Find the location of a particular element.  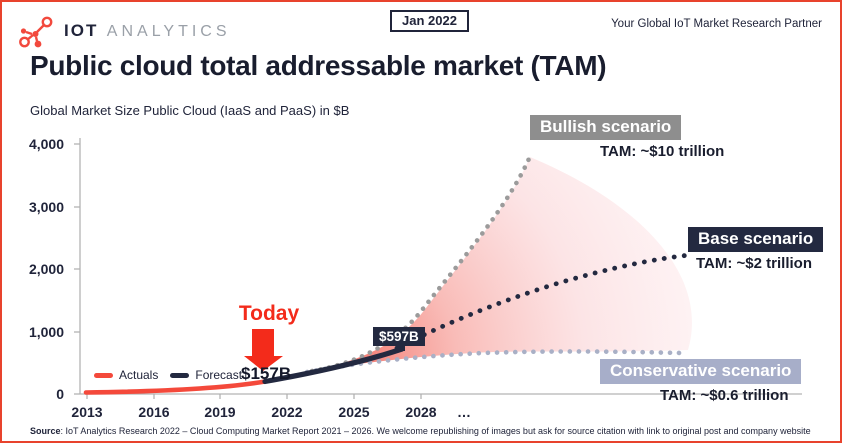

y-tick-0: 0 is located at coordinates (60, 394).